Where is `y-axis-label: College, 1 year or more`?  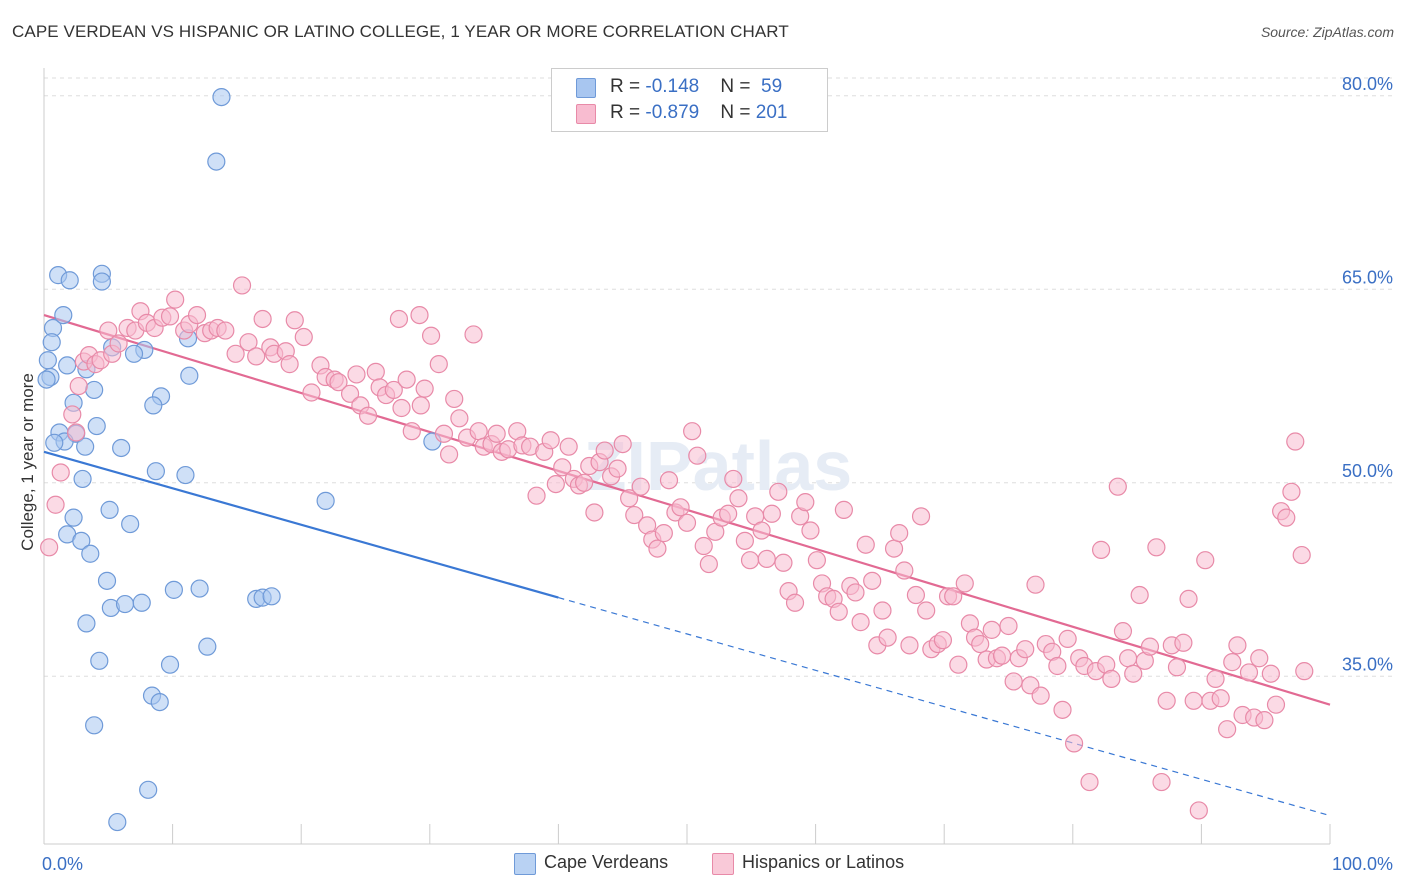 y-axis-label: College, 1 year or more is located at coordinates (27, 462).